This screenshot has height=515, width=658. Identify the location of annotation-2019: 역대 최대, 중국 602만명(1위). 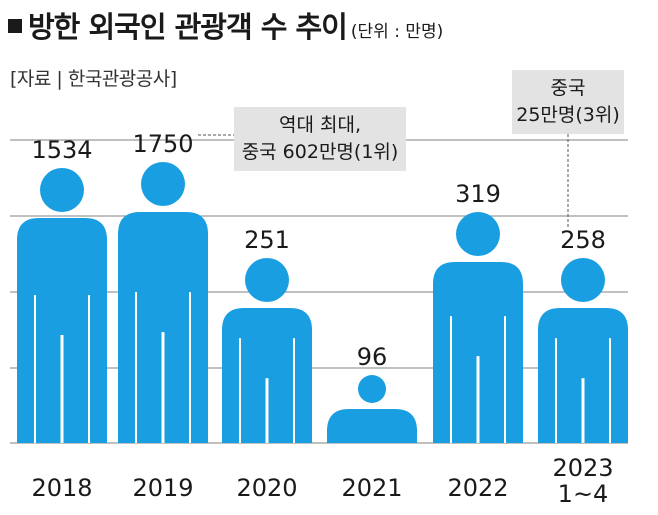
(302, 139).